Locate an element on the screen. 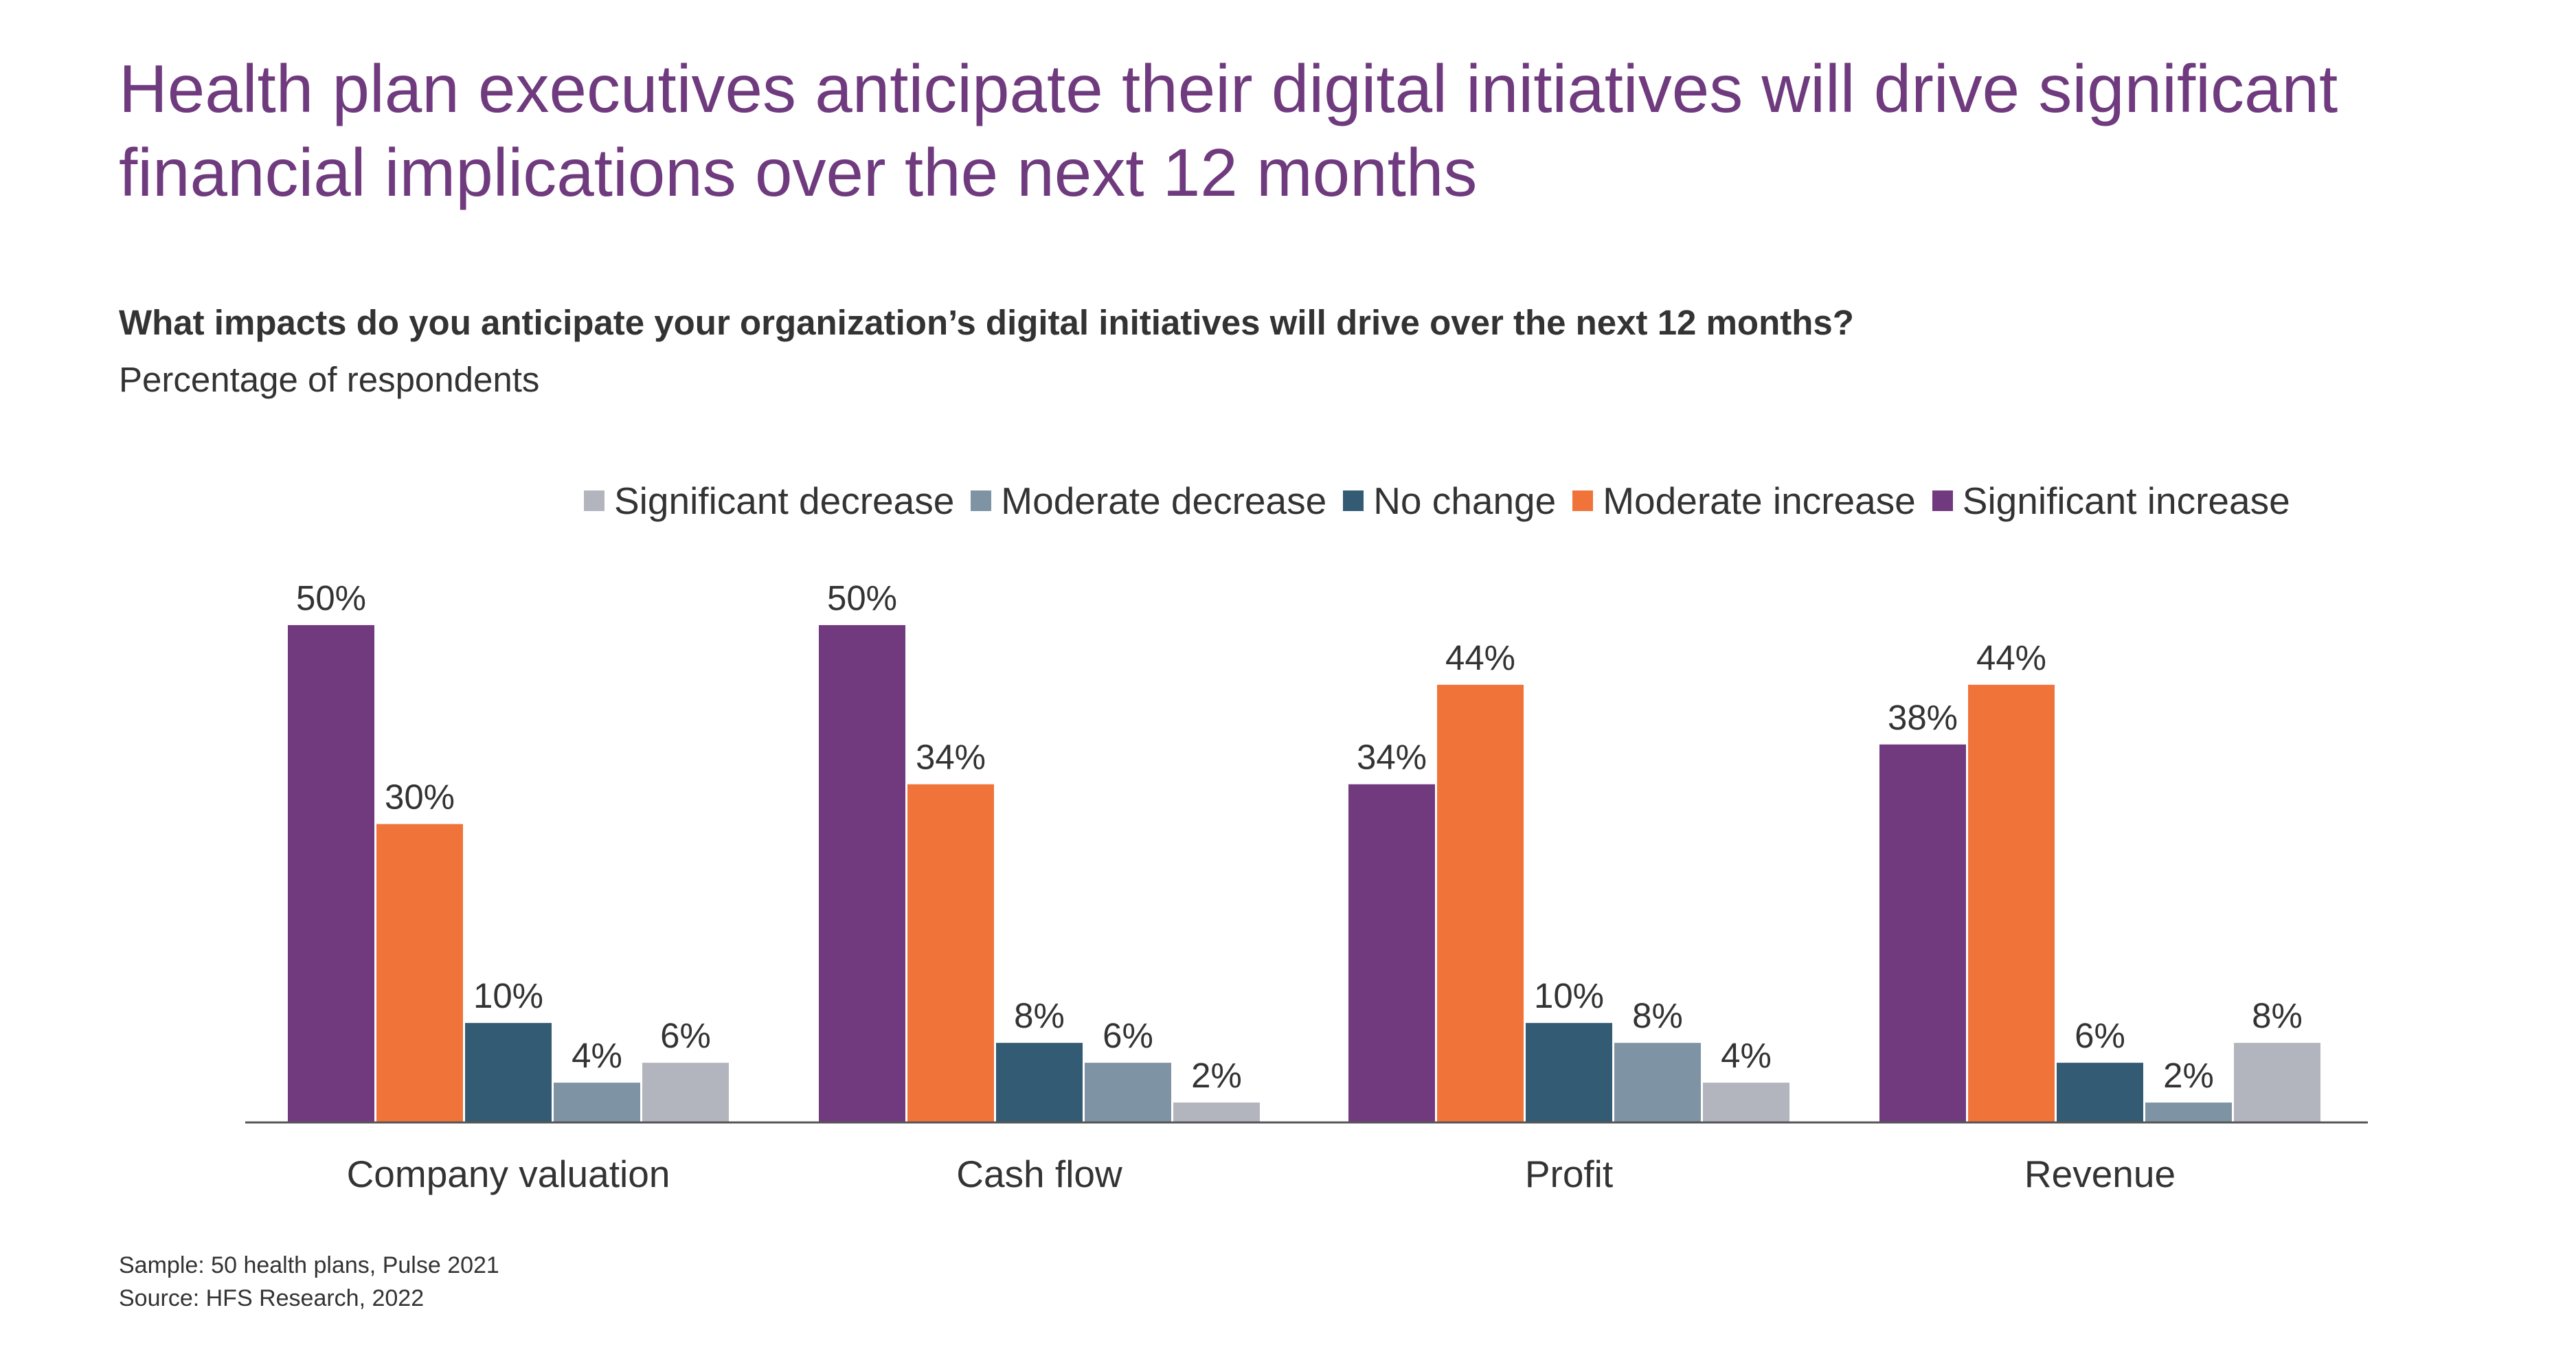 The height and width of the screenshot is (1345, 2576). category-label: Cash flow is located at coordinates (1039, 1174).